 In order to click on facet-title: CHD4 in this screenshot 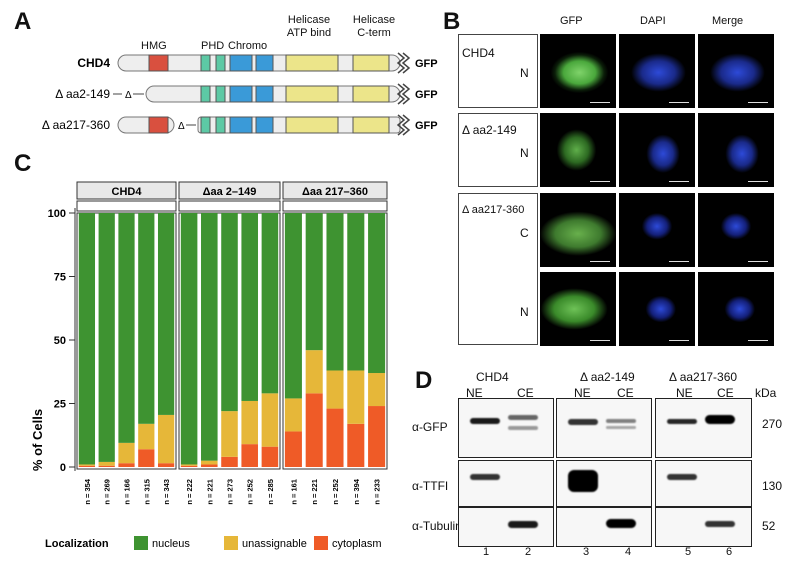, I will do `click(127, 192)`.